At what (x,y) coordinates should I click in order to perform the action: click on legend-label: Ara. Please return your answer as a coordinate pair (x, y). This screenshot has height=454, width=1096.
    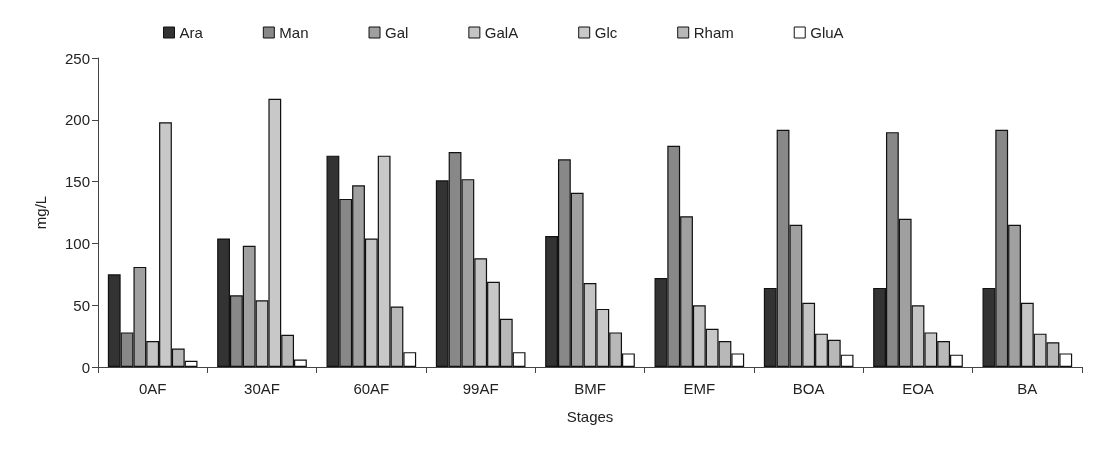
    Looking at the image, I should click on (191, 32).